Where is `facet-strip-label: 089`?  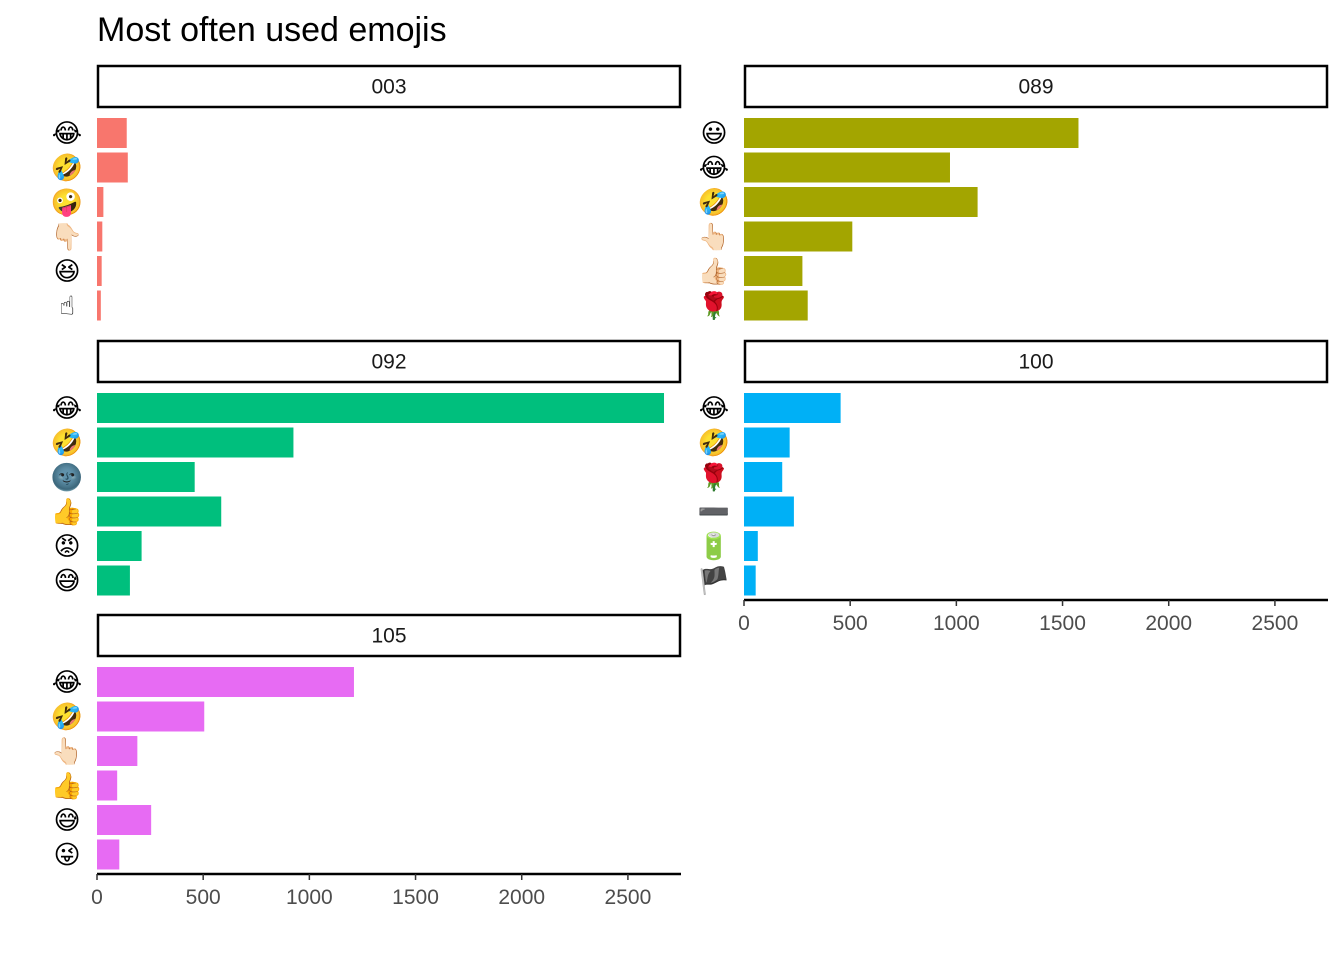
facet-strip-label: 089 is located at coordinates (1035, 87).